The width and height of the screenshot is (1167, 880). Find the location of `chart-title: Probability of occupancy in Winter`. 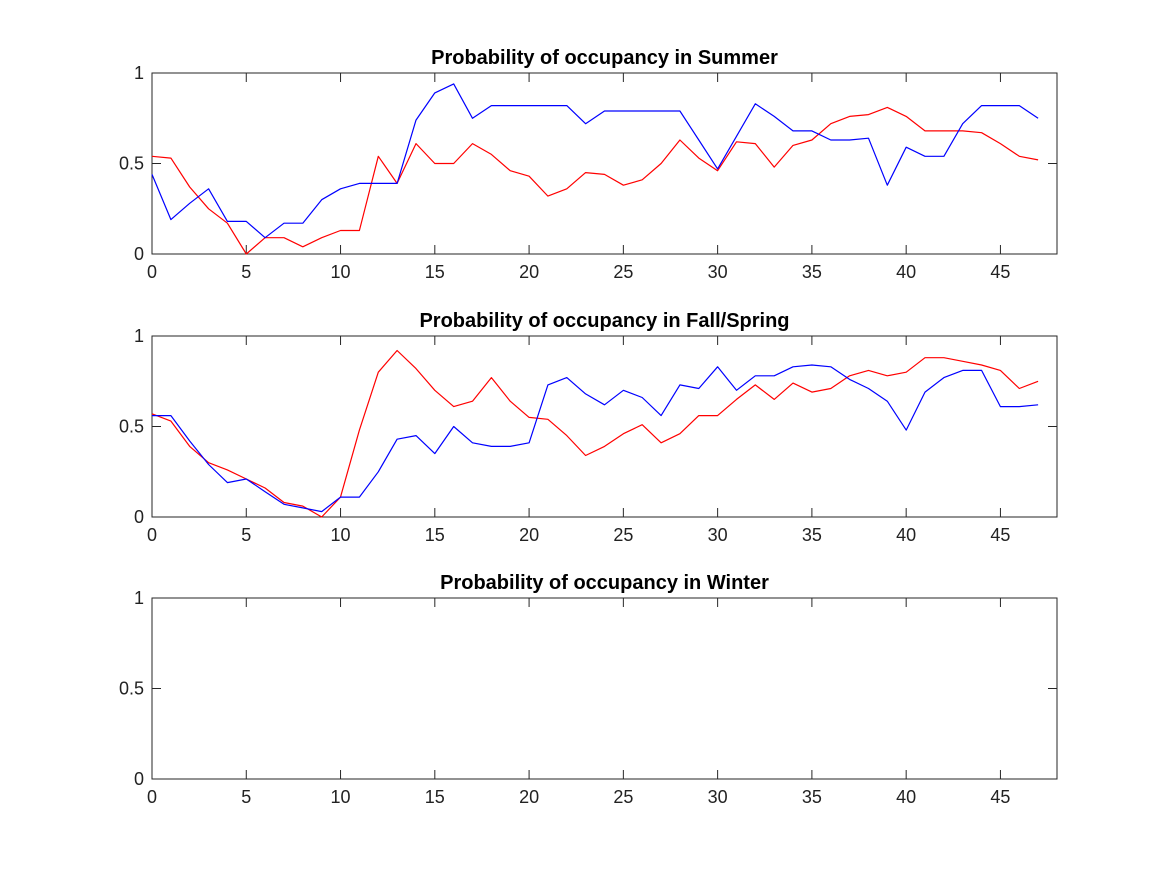

chart-title: Probability of occupancy in Winter is located at coordinates (604, 583).